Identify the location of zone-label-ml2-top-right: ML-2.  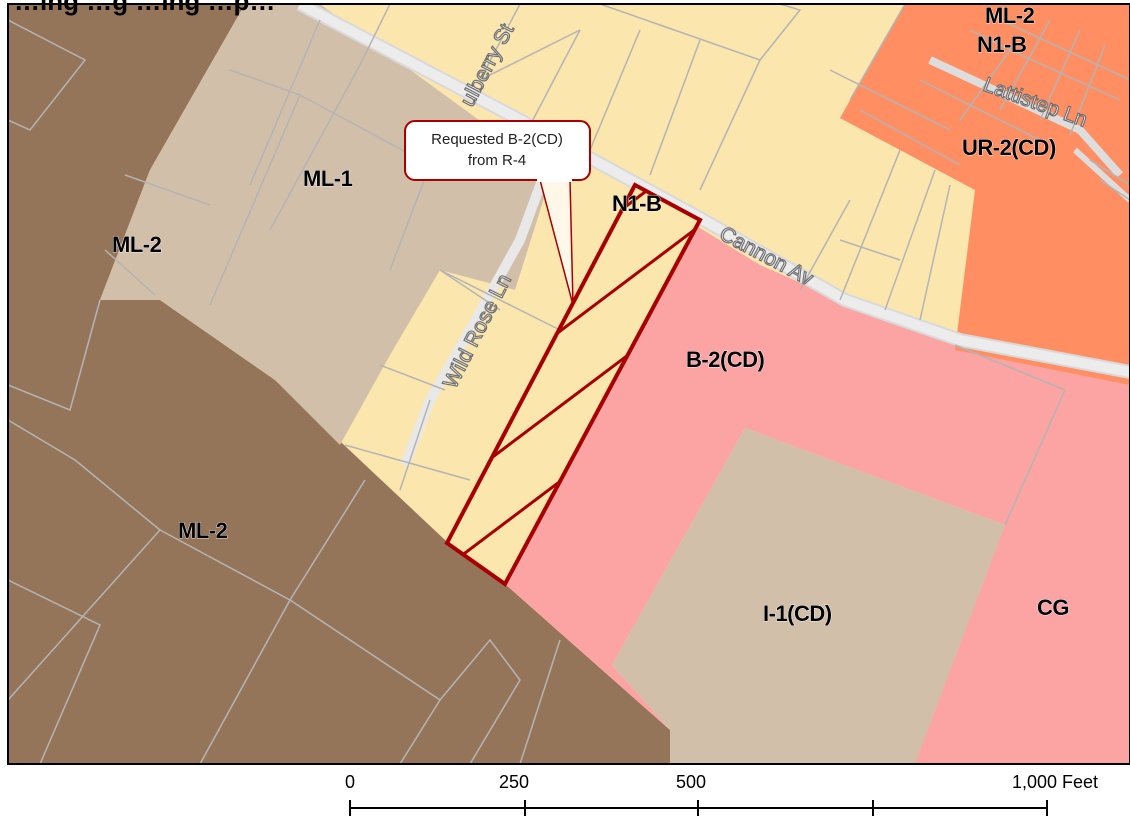
(1010, 15).